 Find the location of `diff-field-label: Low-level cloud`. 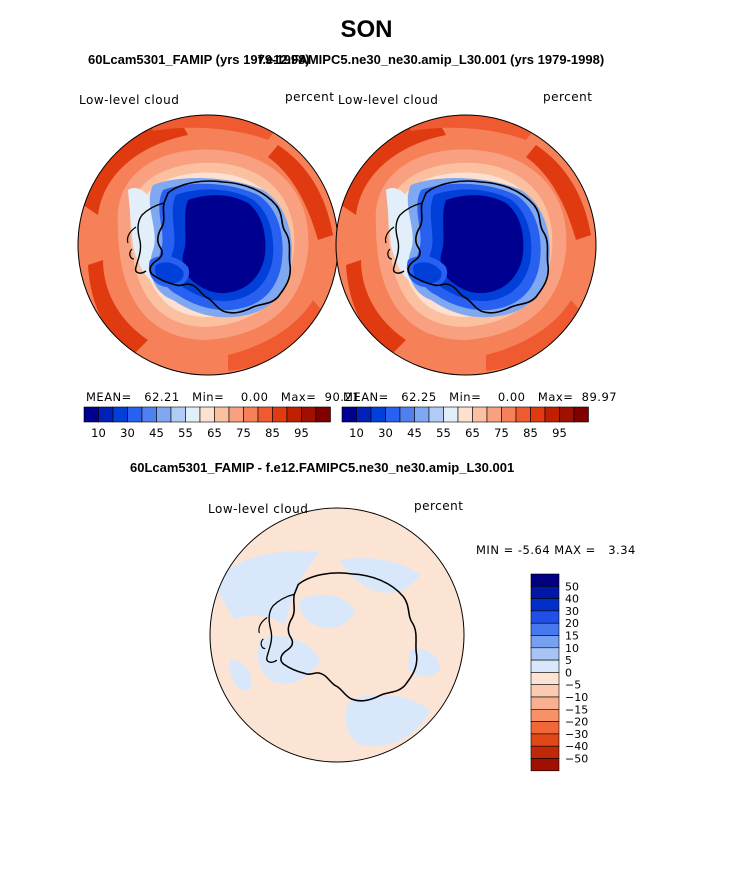

diff-field-label: Low-level cloud is located at coordinates (258, 509).